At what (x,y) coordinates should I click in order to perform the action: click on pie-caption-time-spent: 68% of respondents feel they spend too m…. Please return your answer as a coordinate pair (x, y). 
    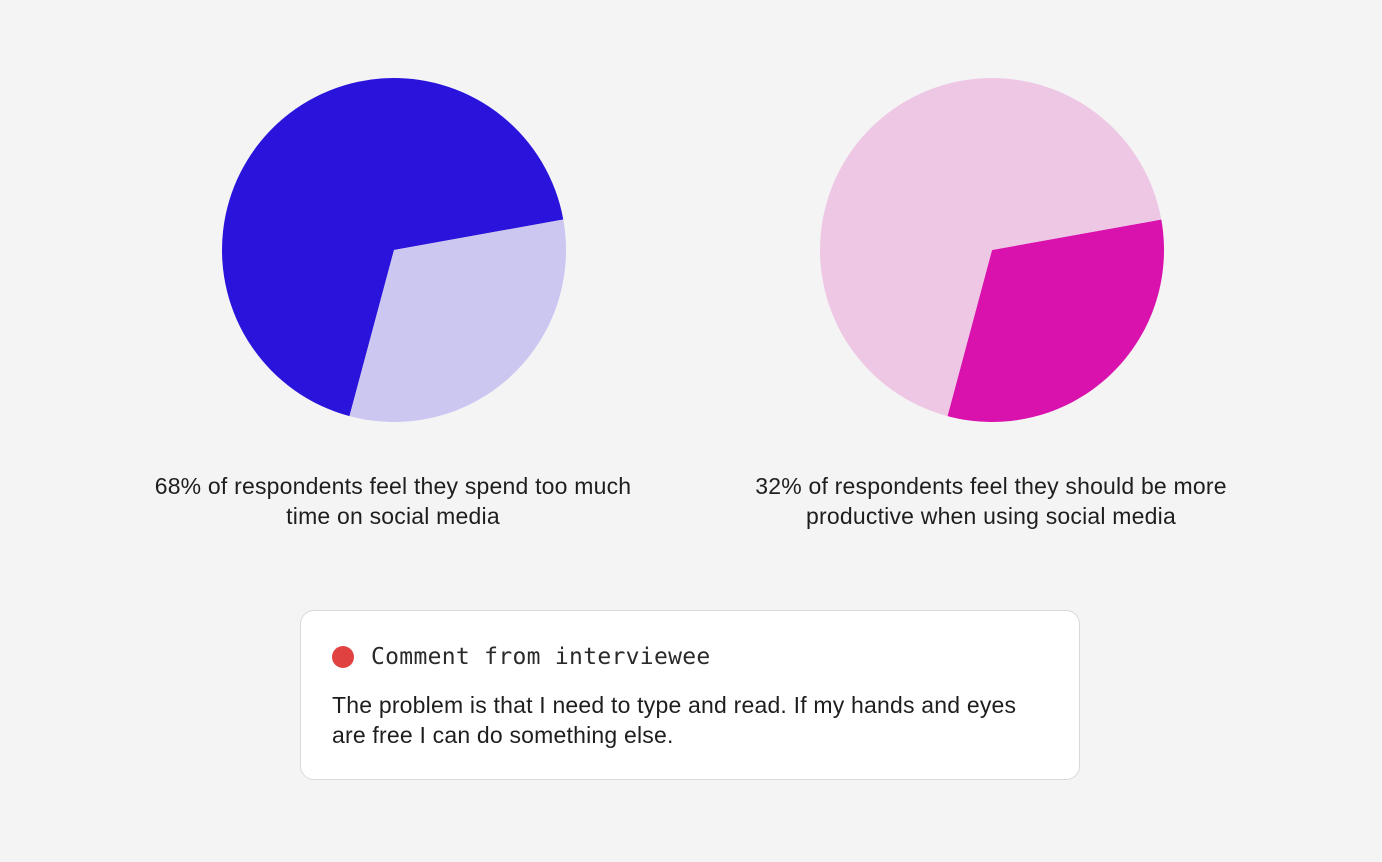
    Looking at the image, I should click on (393, 501).